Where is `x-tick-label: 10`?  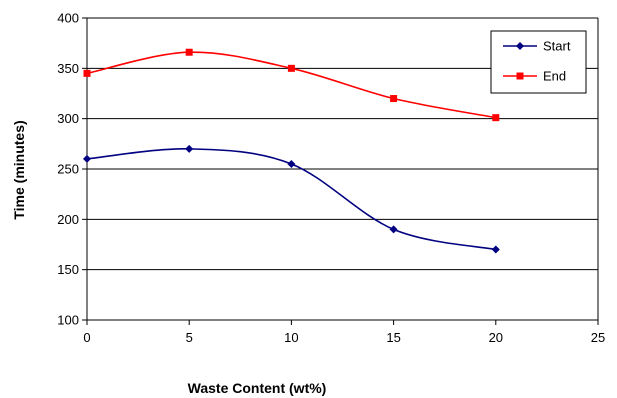 x-tick-label: 10 is located at coordinates (291, 337).